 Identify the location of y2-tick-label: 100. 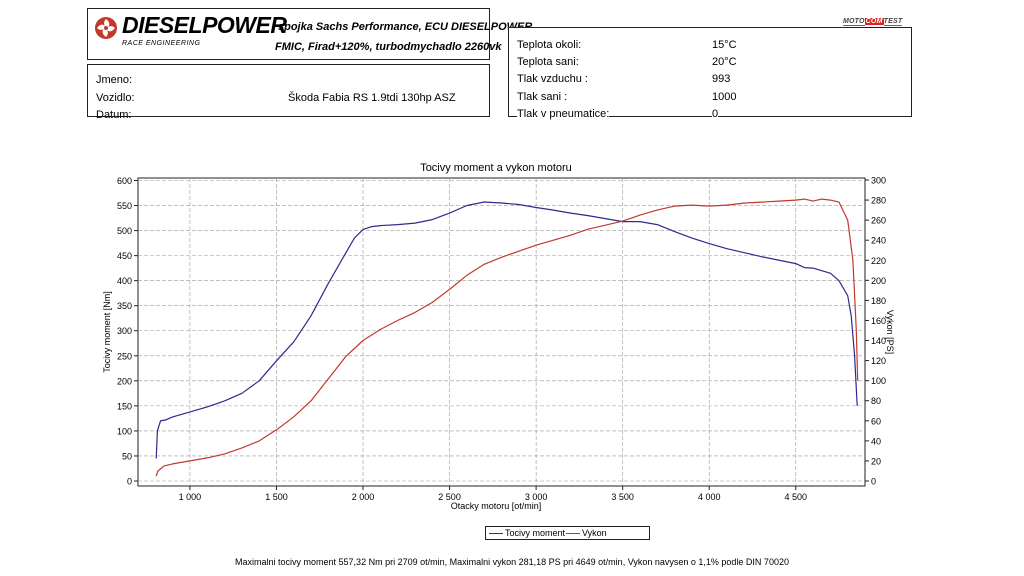
(878, 381).